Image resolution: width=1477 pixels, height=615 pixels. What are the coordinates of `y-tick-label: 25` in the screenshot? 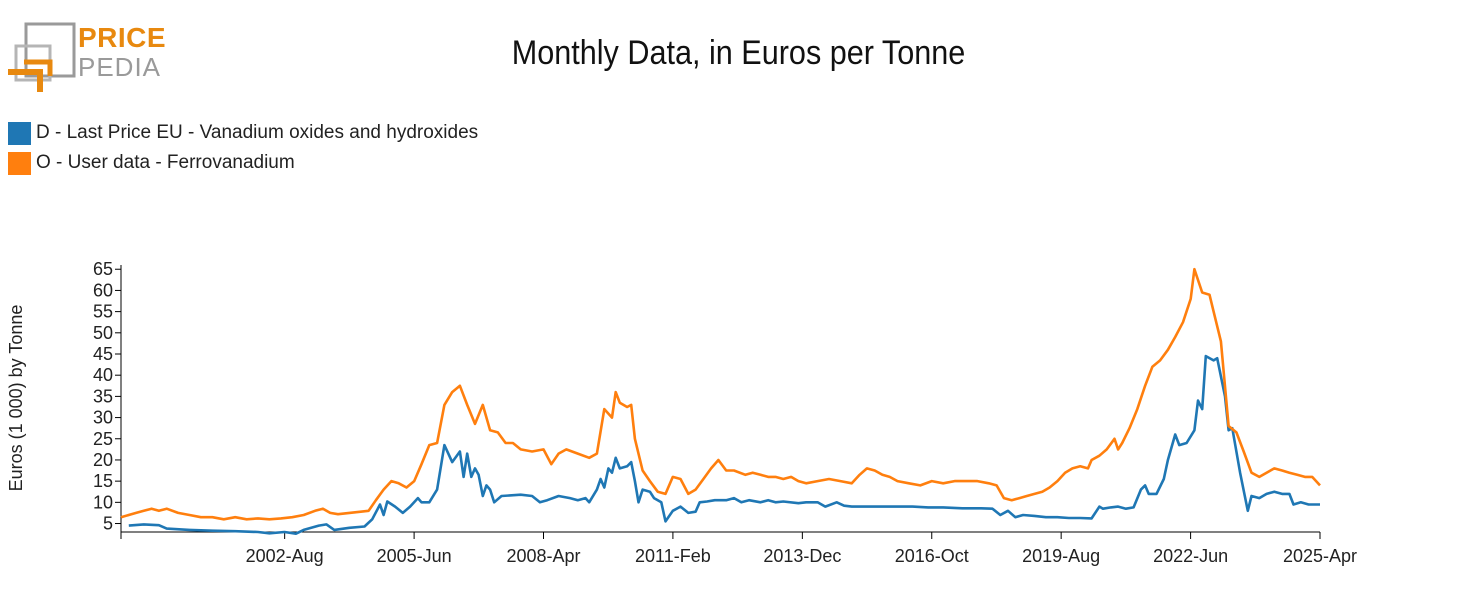 It's located at (103, 439).